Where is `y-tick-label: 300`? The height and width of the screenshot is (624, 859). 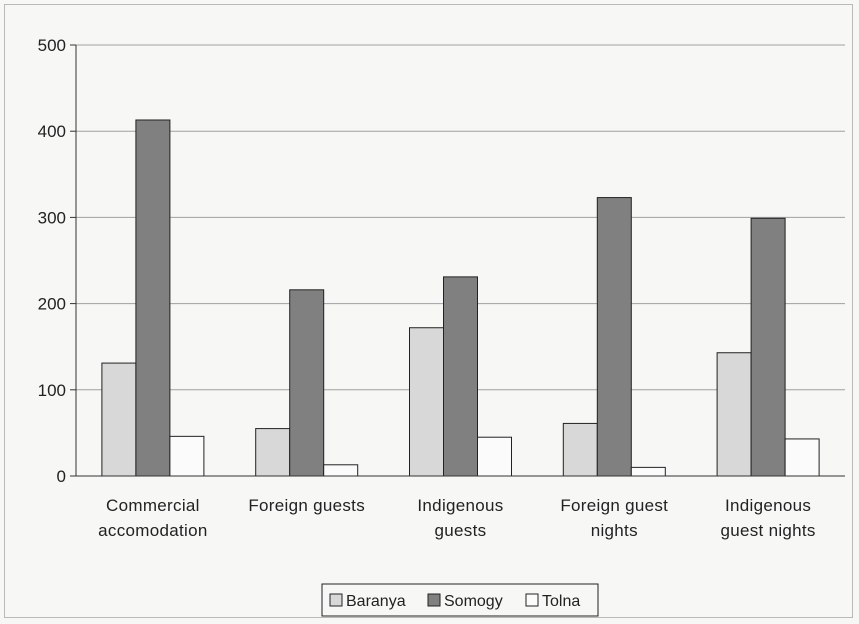
y-tick-label: 300 is located at coordinates (52, 217).